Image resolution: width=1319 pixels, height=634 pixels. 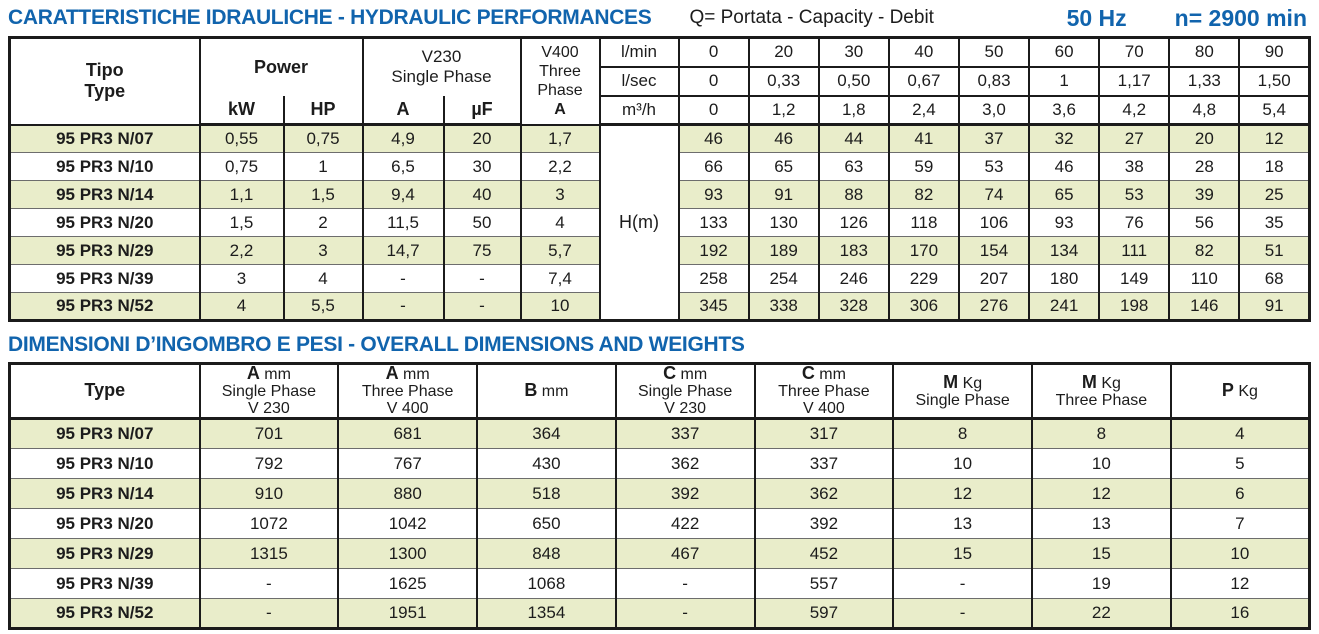 What do you see at coordinates (994, 194) in the screenshot?
I see `head-value-cell: 74` at bounding box center [994, 194].